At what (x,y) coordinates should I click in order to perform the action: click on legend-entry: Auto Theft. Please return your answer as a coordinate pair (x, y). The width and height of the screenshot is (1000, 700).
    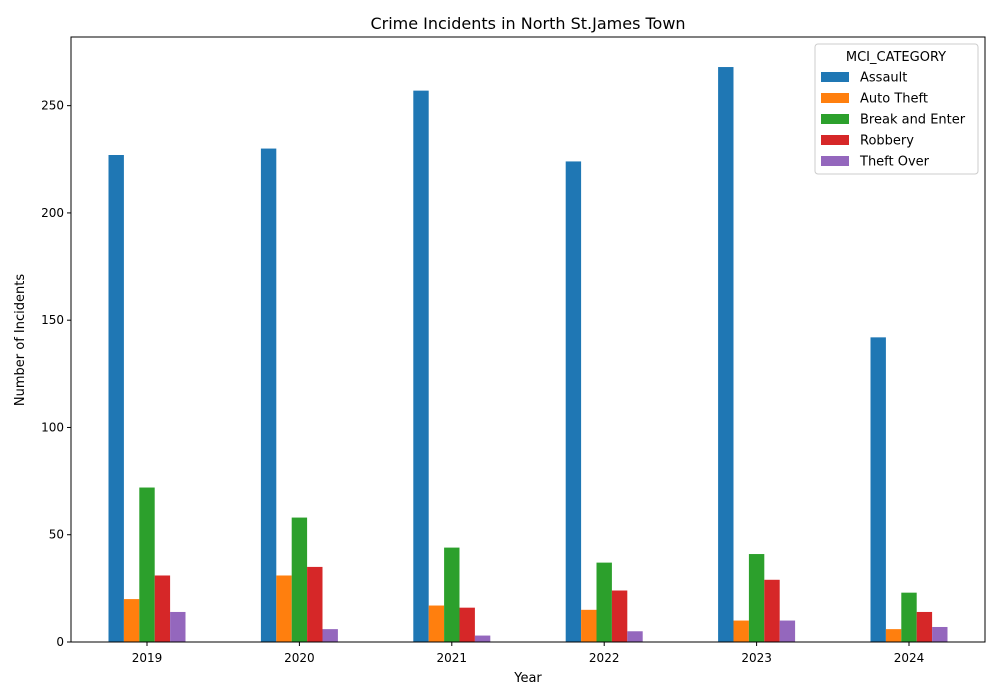
    Looking at the image, I should click on (894, 99).